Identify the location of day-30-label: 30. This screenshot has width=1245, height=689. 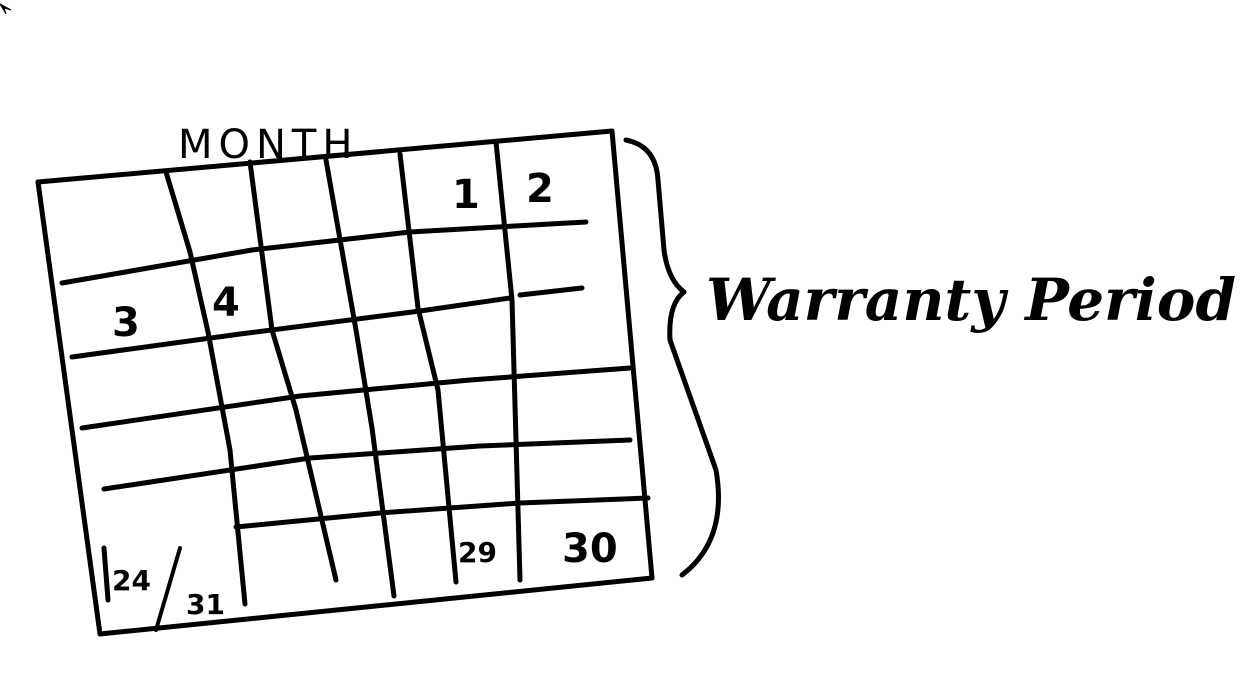
(590, 549).